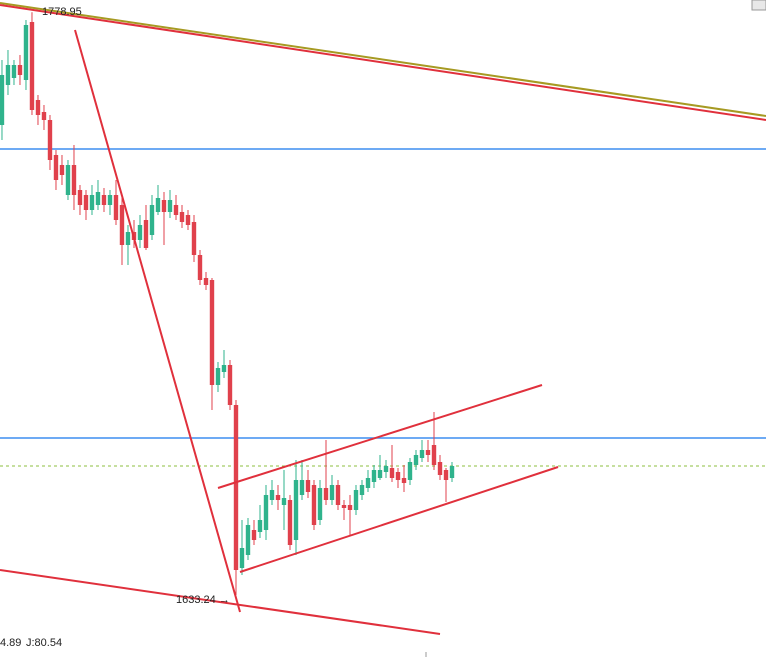 This screenshot has height=657, width=766. Describe the element at coordinates (44, 643) in the screenshot. I see `indicator-j: J:80.54` at that location.